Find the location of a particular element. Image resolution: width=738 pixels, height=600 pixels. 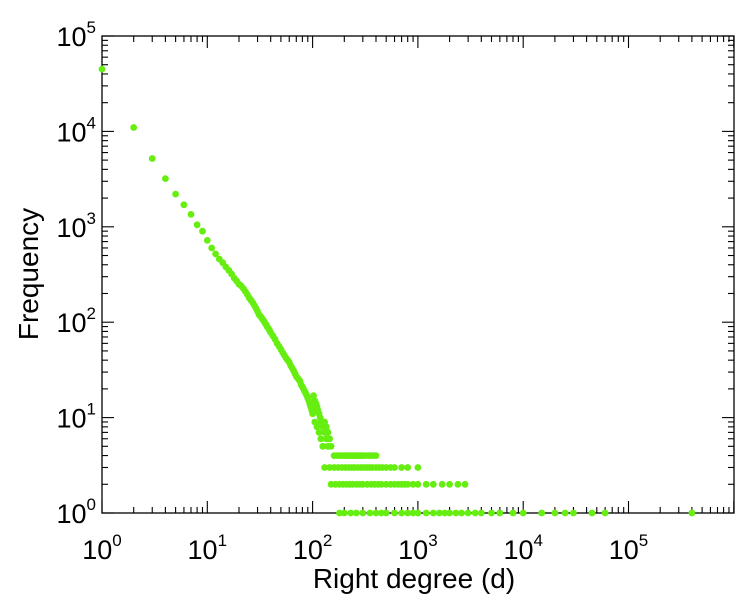

x-tick-label-exponent: 0 is located at coordinates (116, 540).